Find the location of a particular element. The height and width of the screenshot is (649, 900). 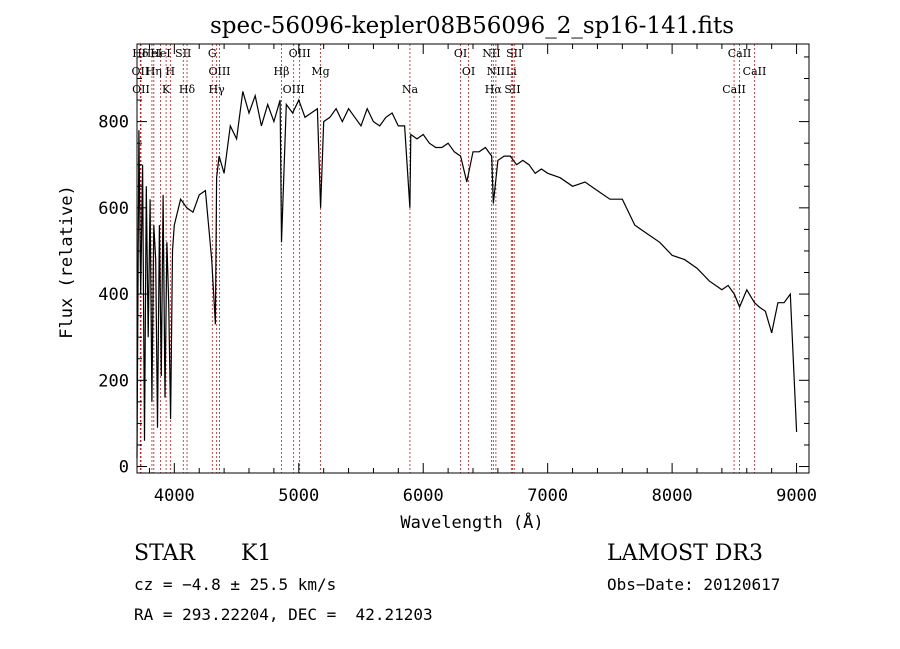

y-axis-label: Flux (relative) is located at coordinates (67, 262).